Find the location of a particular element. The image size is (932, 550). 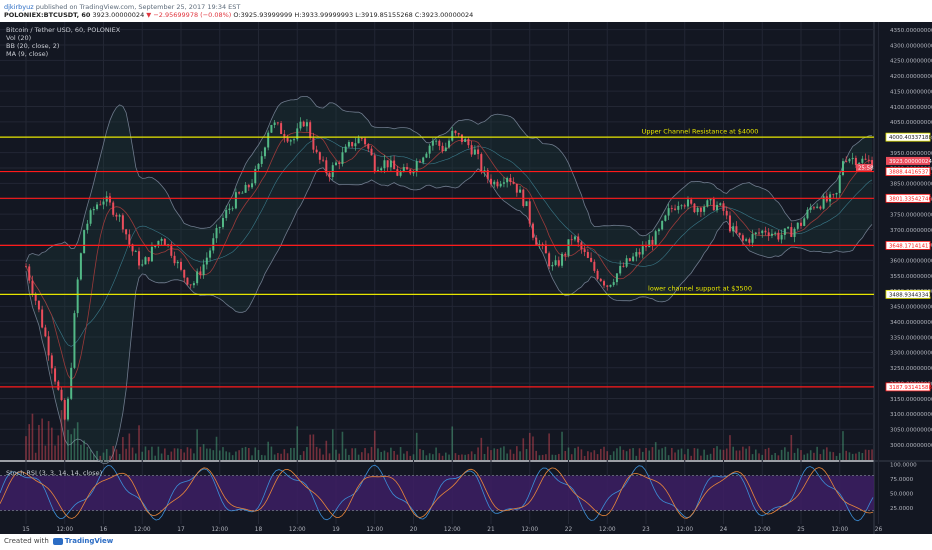

ma-indicator-label: MA (9, close) is located at coordinates (27, 54).